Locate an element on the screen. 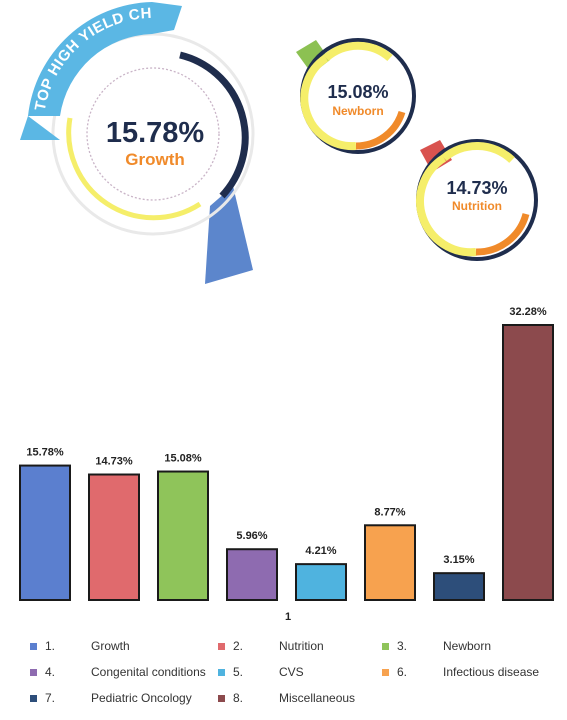  legend-label: CVS is located at coordinates (291, 672).